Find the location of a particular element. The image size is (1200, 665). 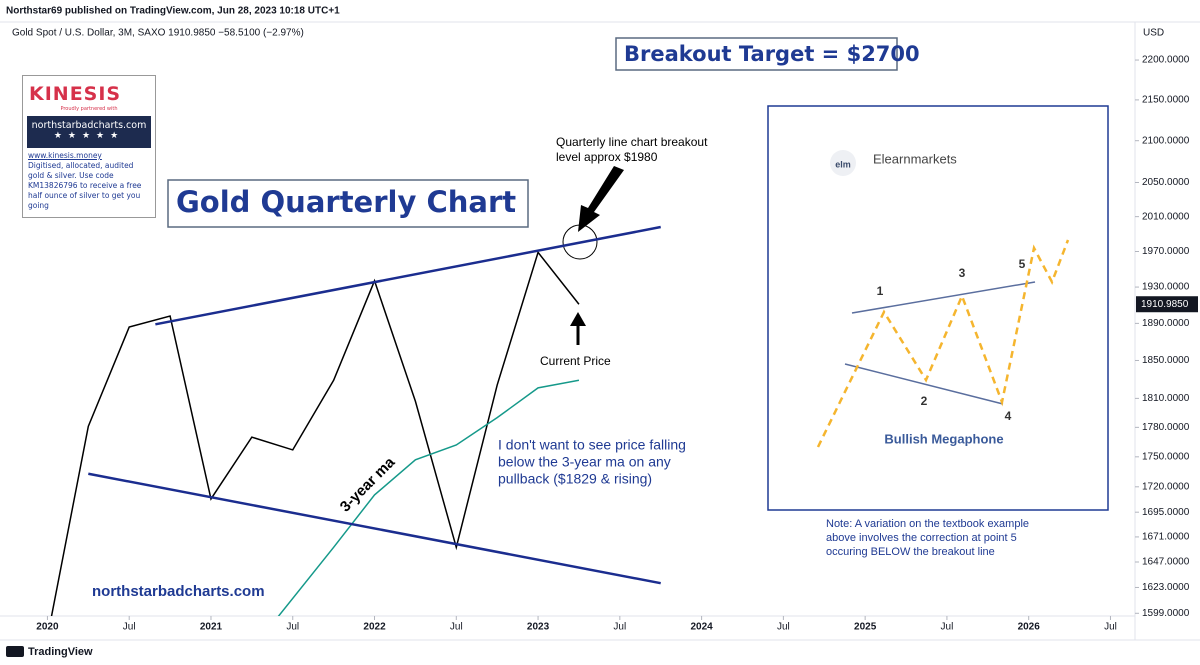

y-tick-label: 2100.0000 is located at coordinates (1166, 140).